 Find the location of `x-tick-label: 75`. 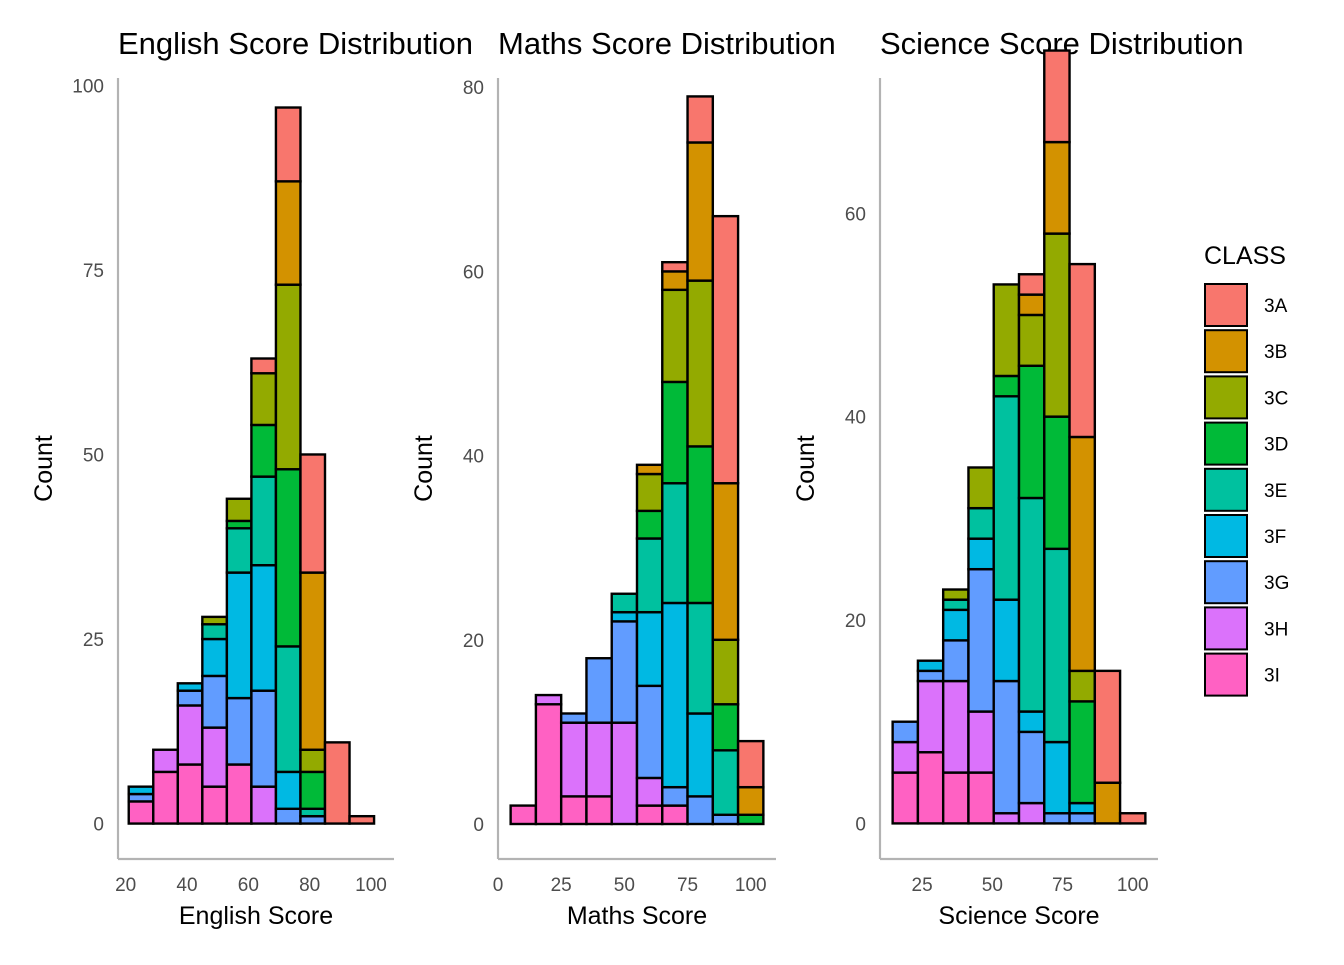

x-tick-label: 75 is located at coordinates (687, 885).